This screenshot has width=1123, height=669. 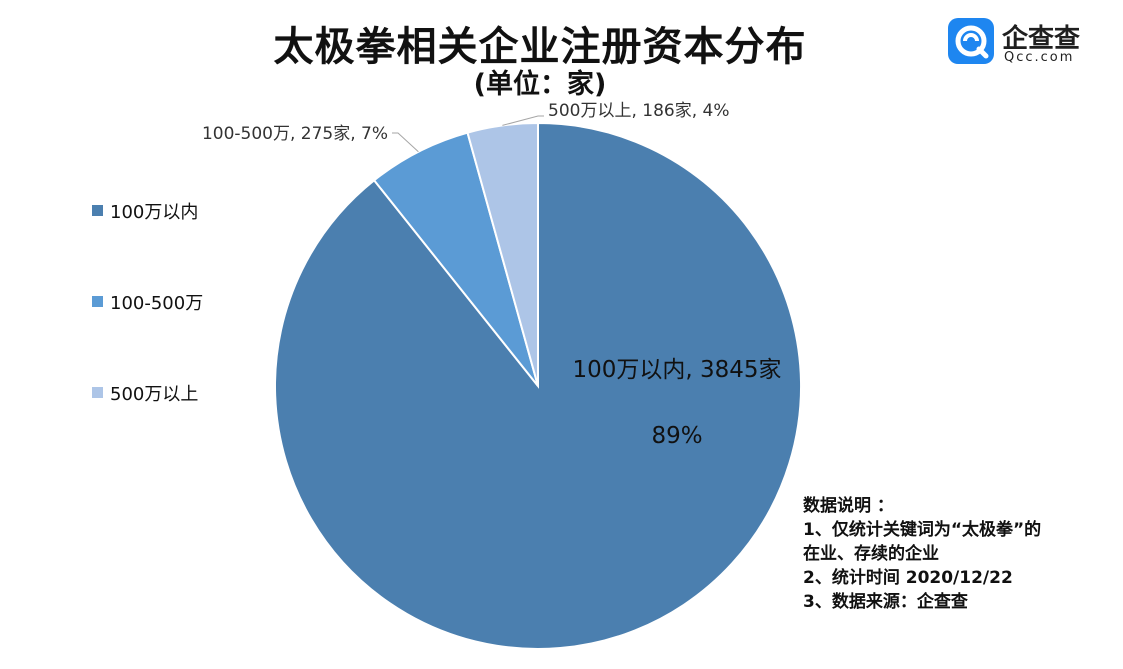 I want to click on logo-sub: Qcc.com, so click(x=1039, y=57).